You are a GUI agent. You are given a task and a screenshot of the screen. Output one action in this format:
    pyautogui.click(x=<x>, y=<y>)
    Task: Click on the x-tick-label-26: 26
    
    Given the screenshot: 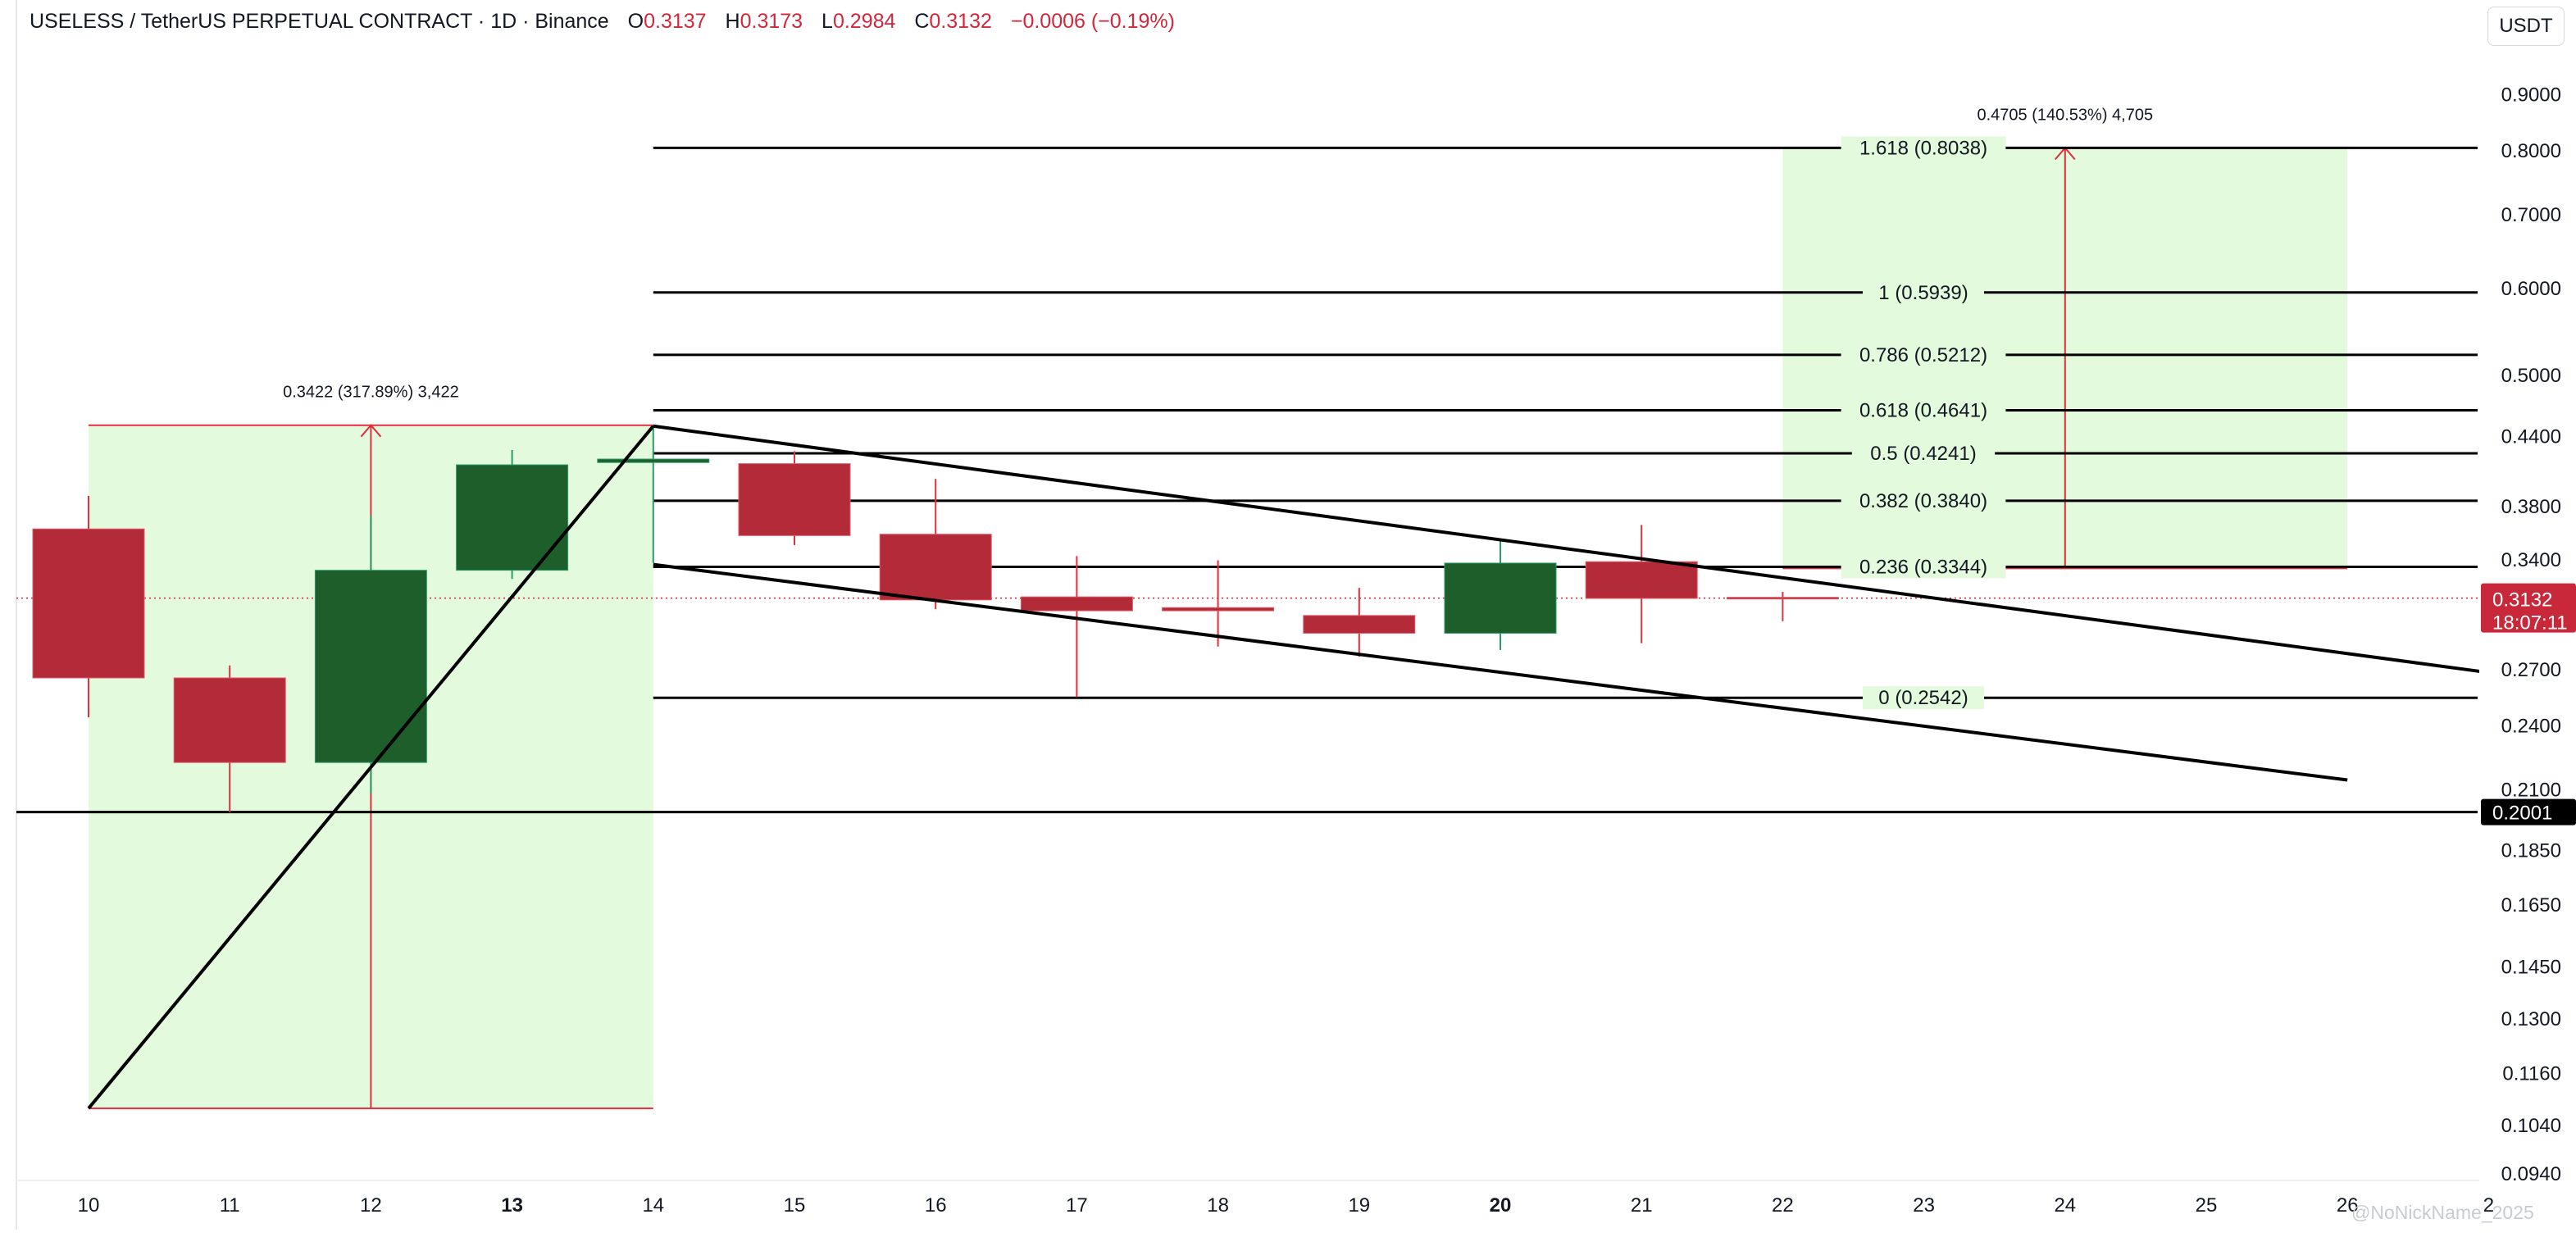 What is the action you would take?
    pyautogui.click(x=2348, y=1205)
    